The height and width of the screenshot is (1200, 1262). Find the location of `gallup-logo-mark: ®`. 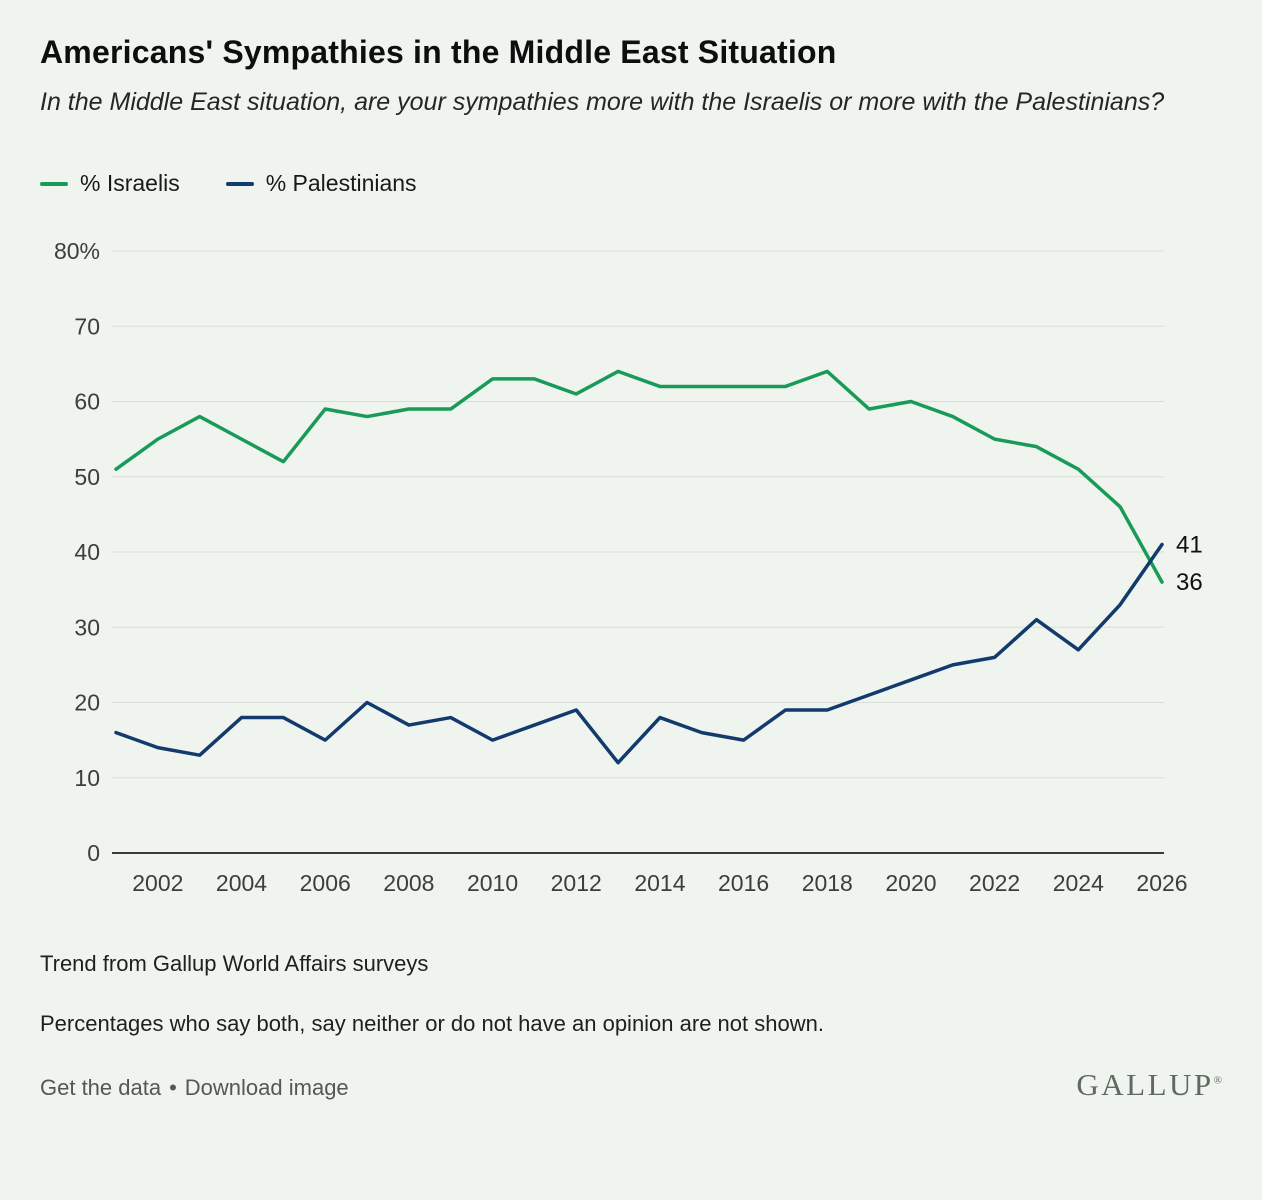

gallup-logo-mark: ® is located at coordinates (1217, 1080).